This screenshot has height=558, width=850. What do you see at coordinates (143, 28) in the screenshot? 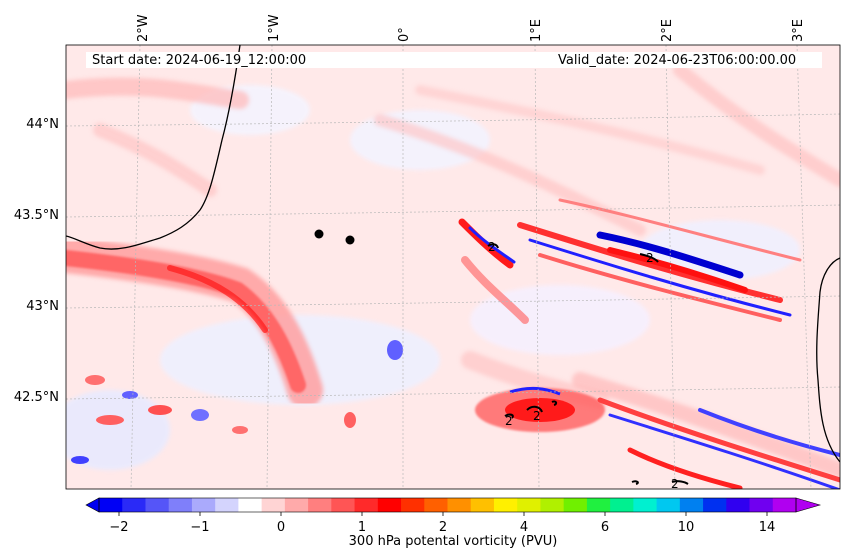
I see `lon-label: 2°W` at bounding box center [143, 28].